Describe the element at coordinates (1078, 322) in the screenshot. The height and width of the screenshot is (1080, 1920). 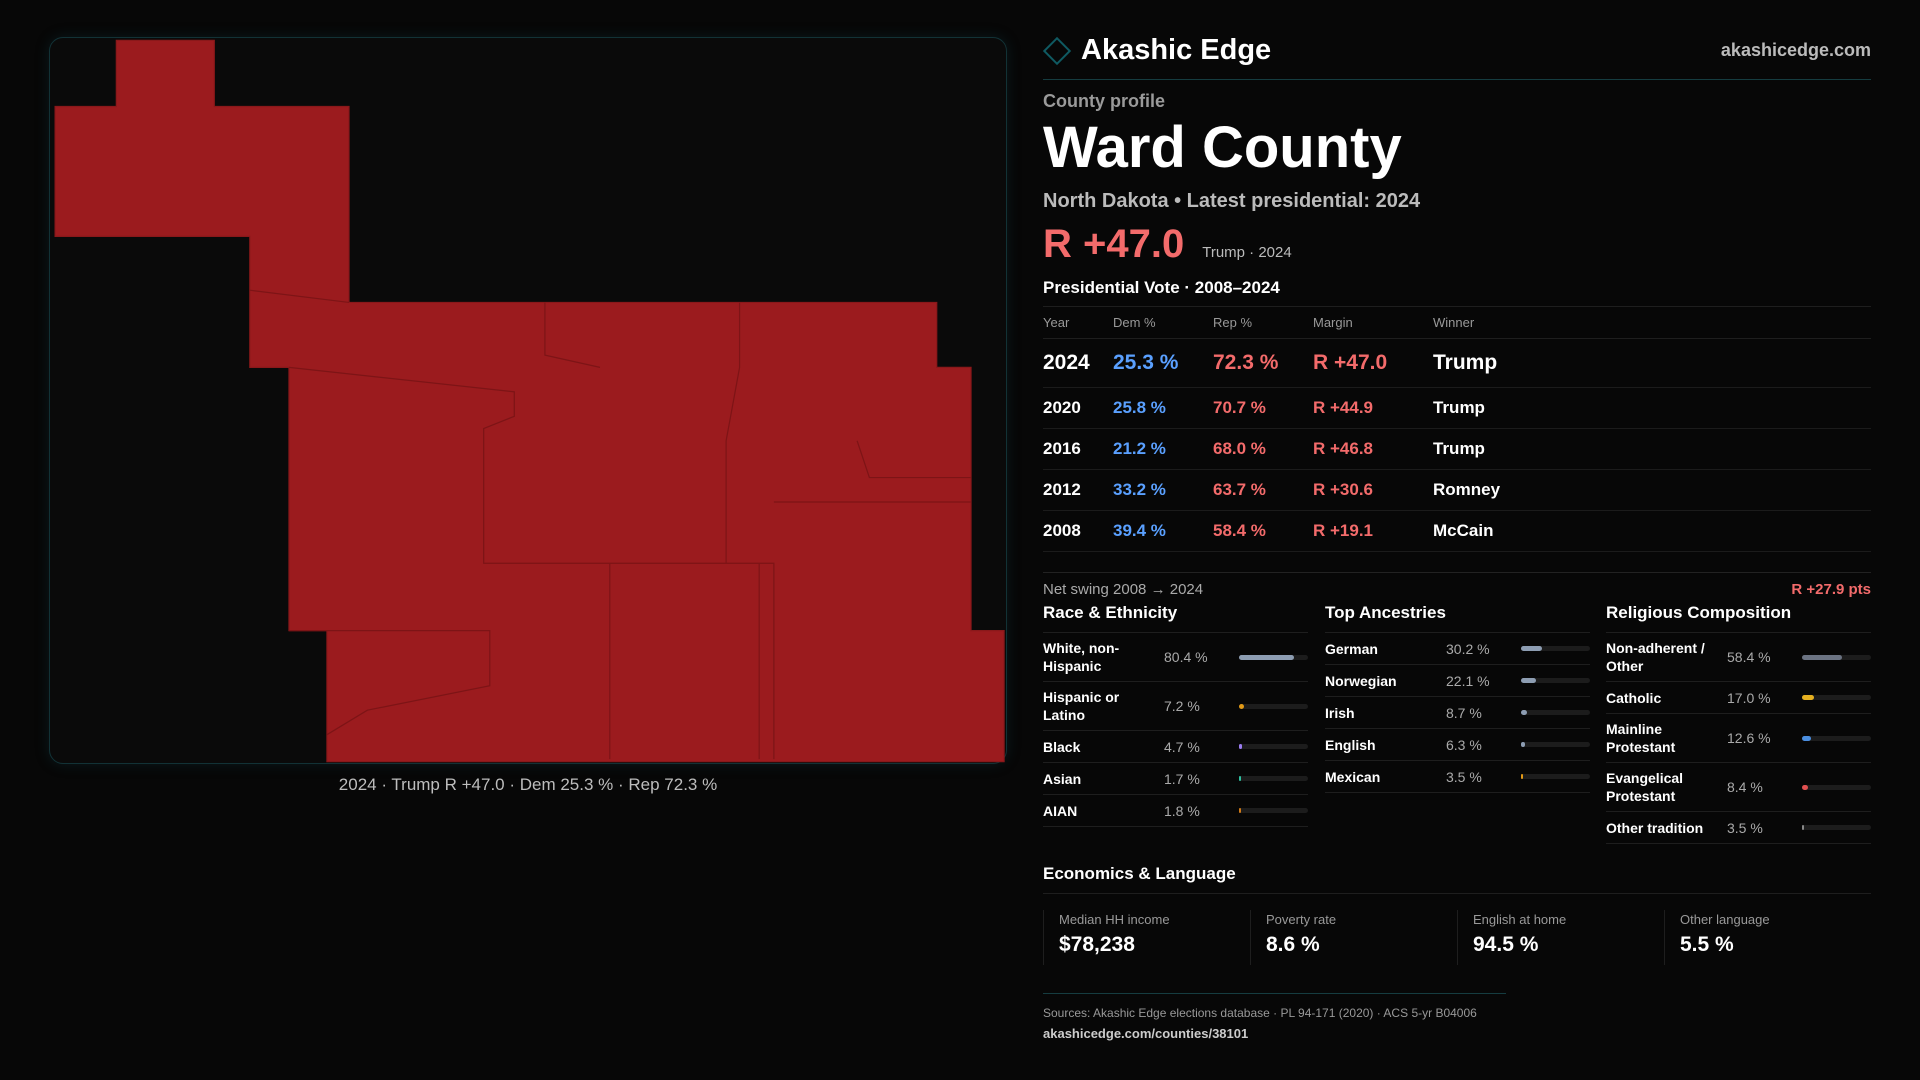
I see `col-year: Year` at that location.